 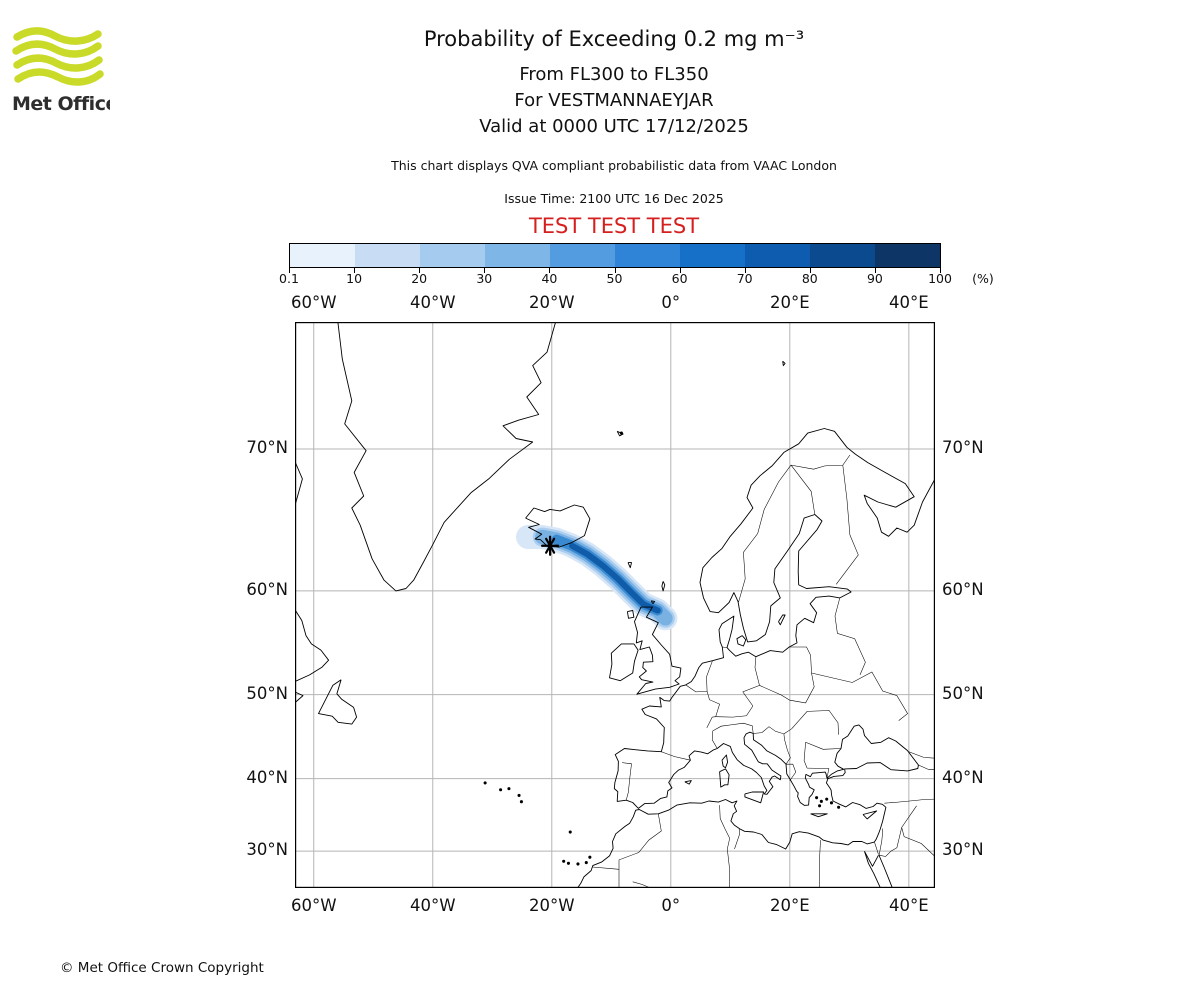 I want to click on colorbar-tick-label: 80, so click(x=809, y=278).